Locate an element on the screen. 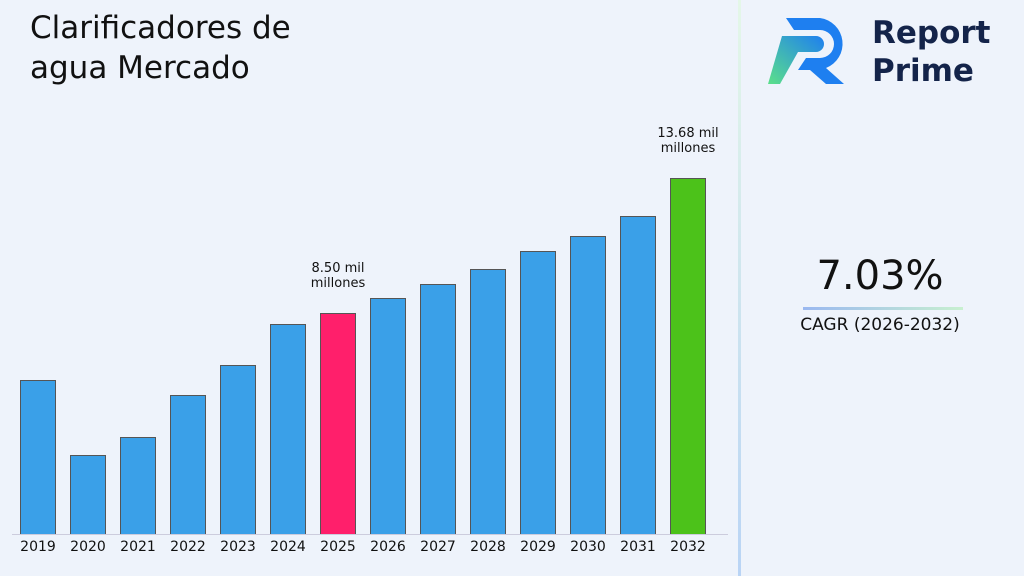 The width and height of the screenshot is (1024, 576). baseline is located at coordinates (370, 534).